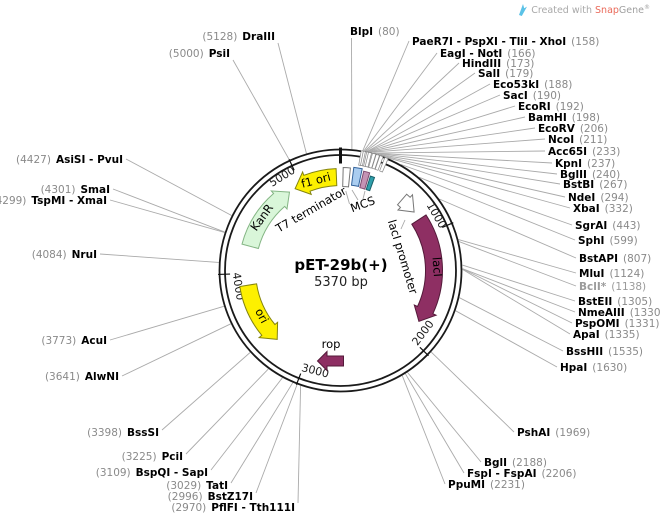 Image resolution: width=660 pixels, height=519 pixels. What do you see at coordinates (62, 377) in the screenshot?
I see `site-position: (3641)` at bounding box center [62, 377].